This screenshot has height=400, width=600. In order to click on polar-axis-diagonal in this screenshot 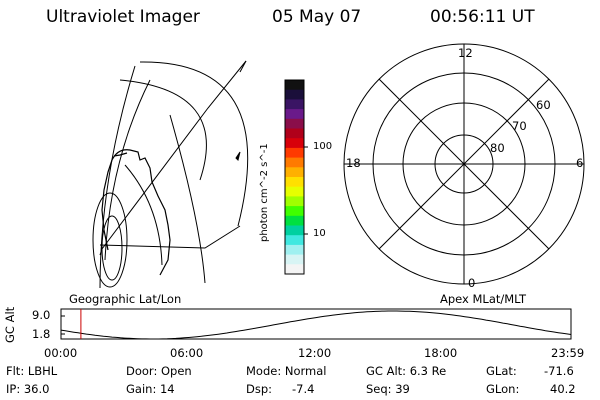, I will do `click(464, 164)`.